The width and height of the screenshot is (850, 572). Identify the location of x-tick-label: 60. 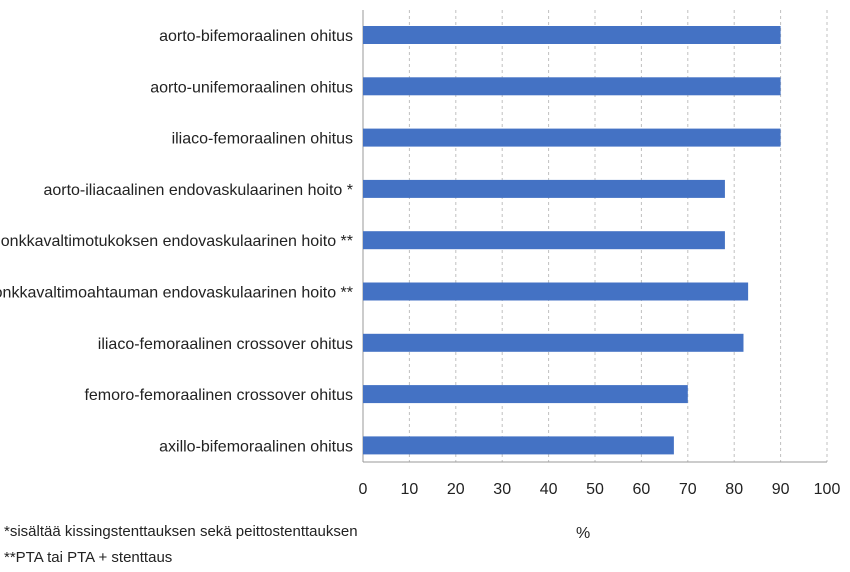
(642, 489).